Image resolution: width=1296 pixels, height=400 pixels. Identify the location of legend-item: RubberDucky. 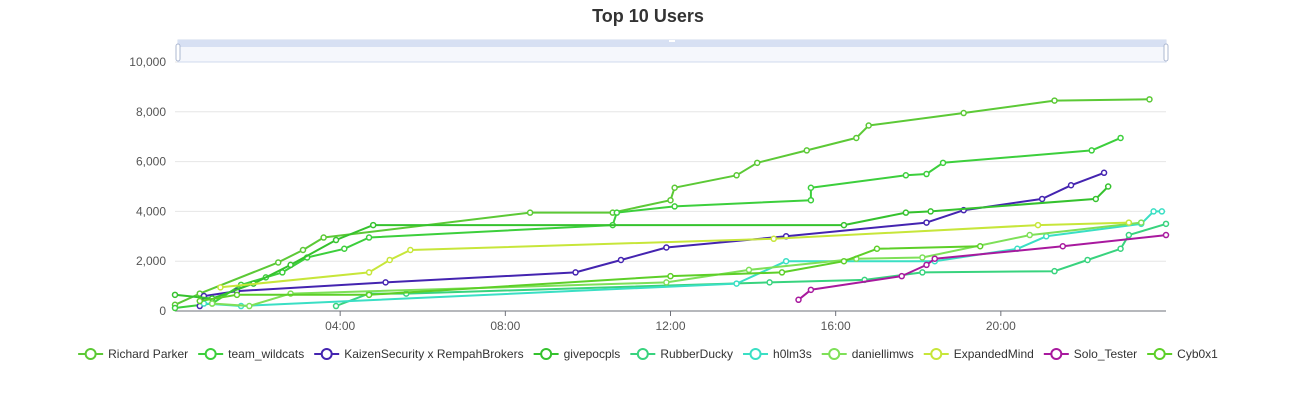
(681, 354).